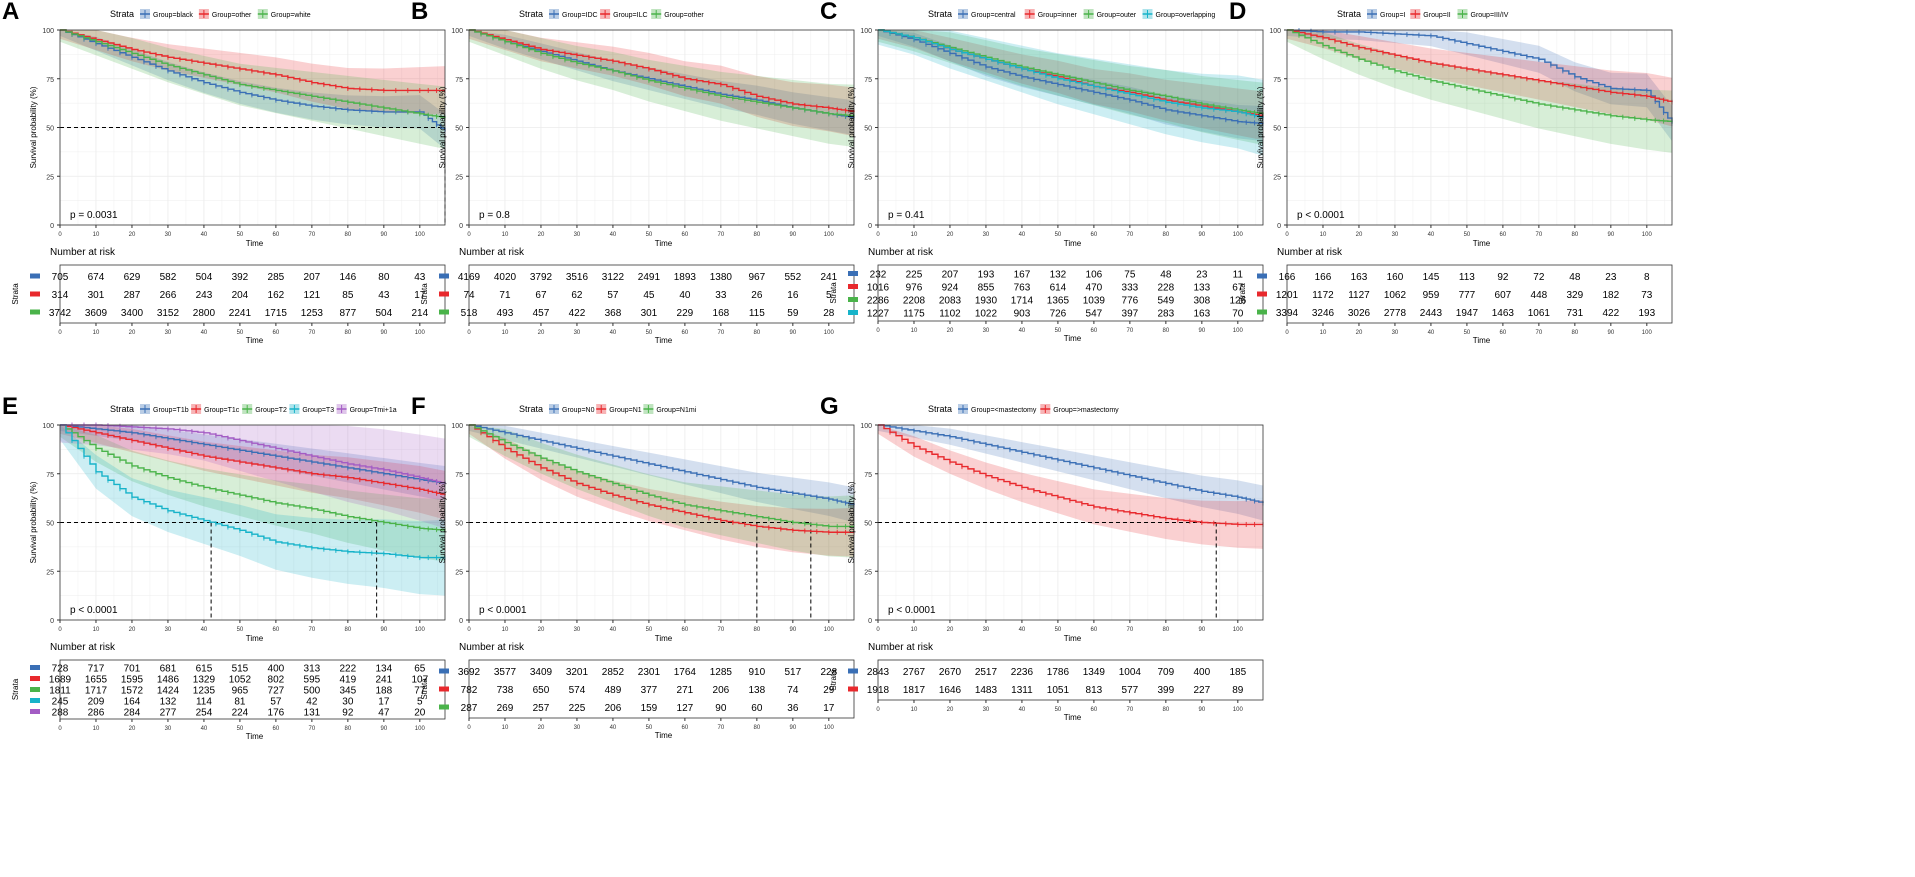 Image resolution: width=1915 pixels, height=877 pixels. What do you see at coordinates (1079, 409) in the screenshot?
I see `legend-item: Group=>mastectomy` at bounding box center [1079, 409].